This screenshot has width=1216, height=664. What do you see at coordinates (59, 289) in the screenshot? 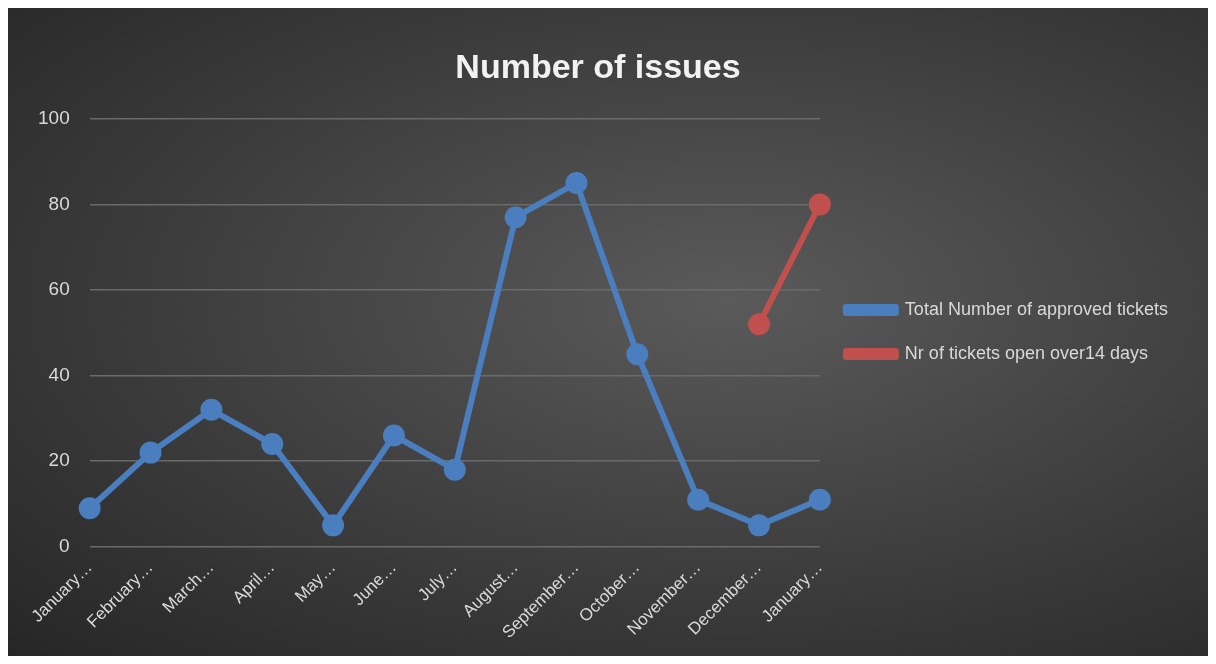
I see `y-tick-label: 60` at bounding box center [59, 289].